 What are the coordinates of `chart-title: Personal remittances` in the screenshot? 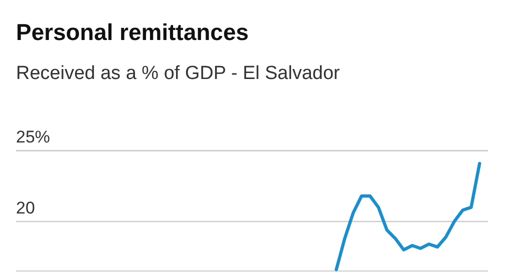 It's located at (132, 32).